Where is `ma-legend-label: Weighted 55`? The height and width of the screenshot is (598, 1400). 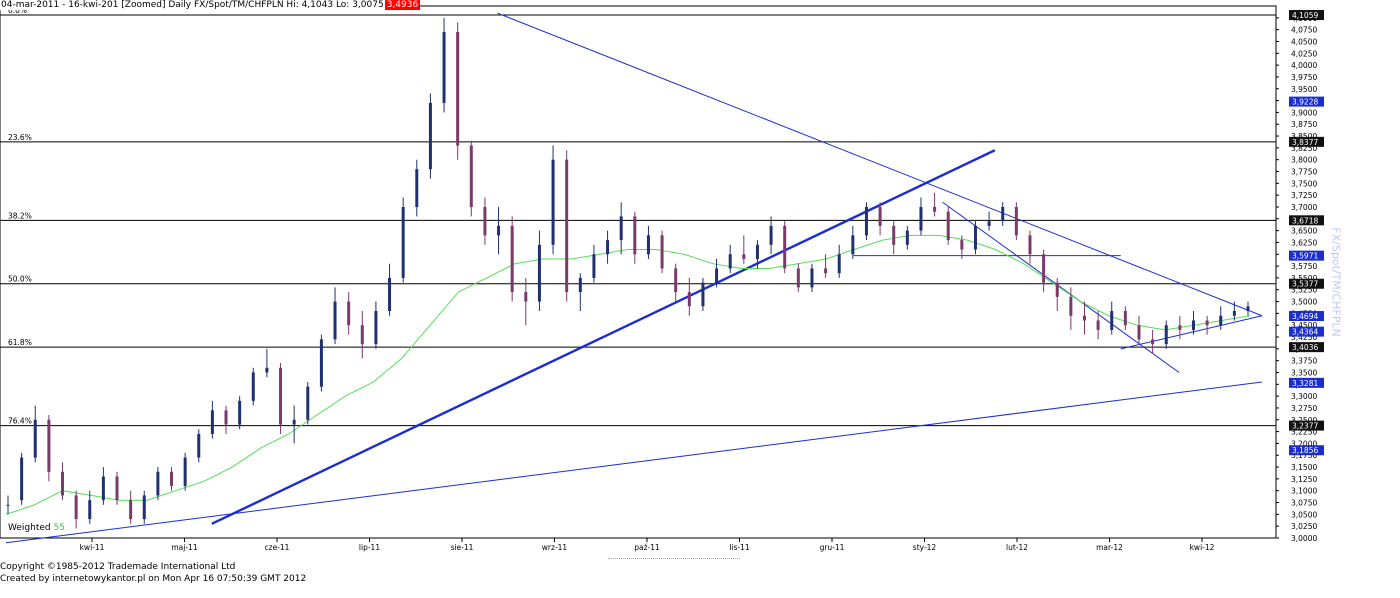
ma-legend-label: Weighted 55 is located at coordinates (36, 528).